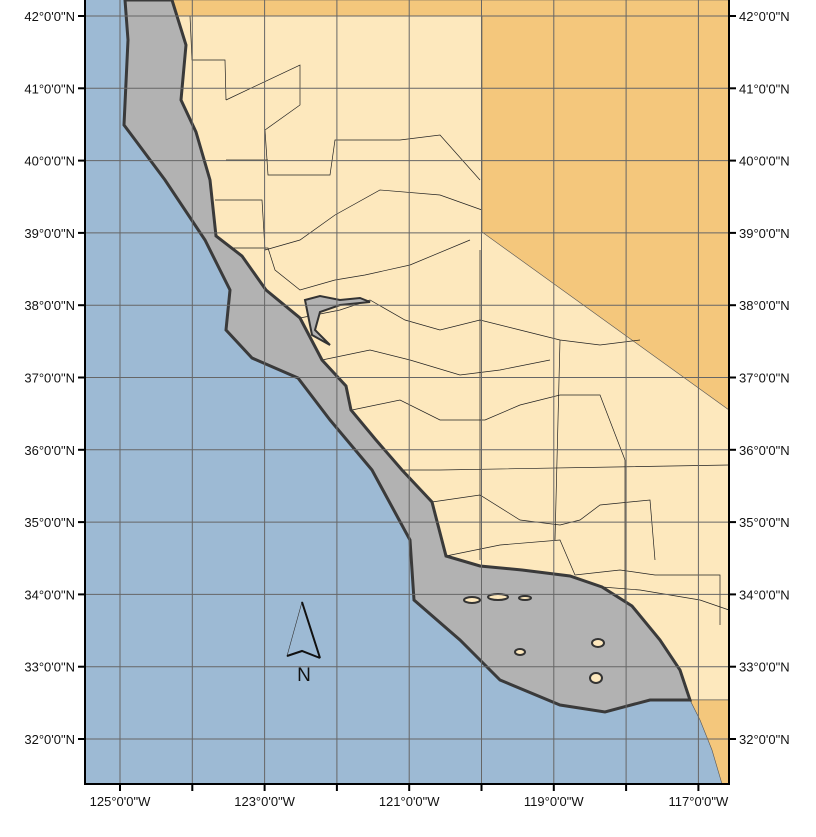 The height and width of the screenshot is (837, 816). I want to click on lat-label-right: 36°0'0"N, so click(764, 450).